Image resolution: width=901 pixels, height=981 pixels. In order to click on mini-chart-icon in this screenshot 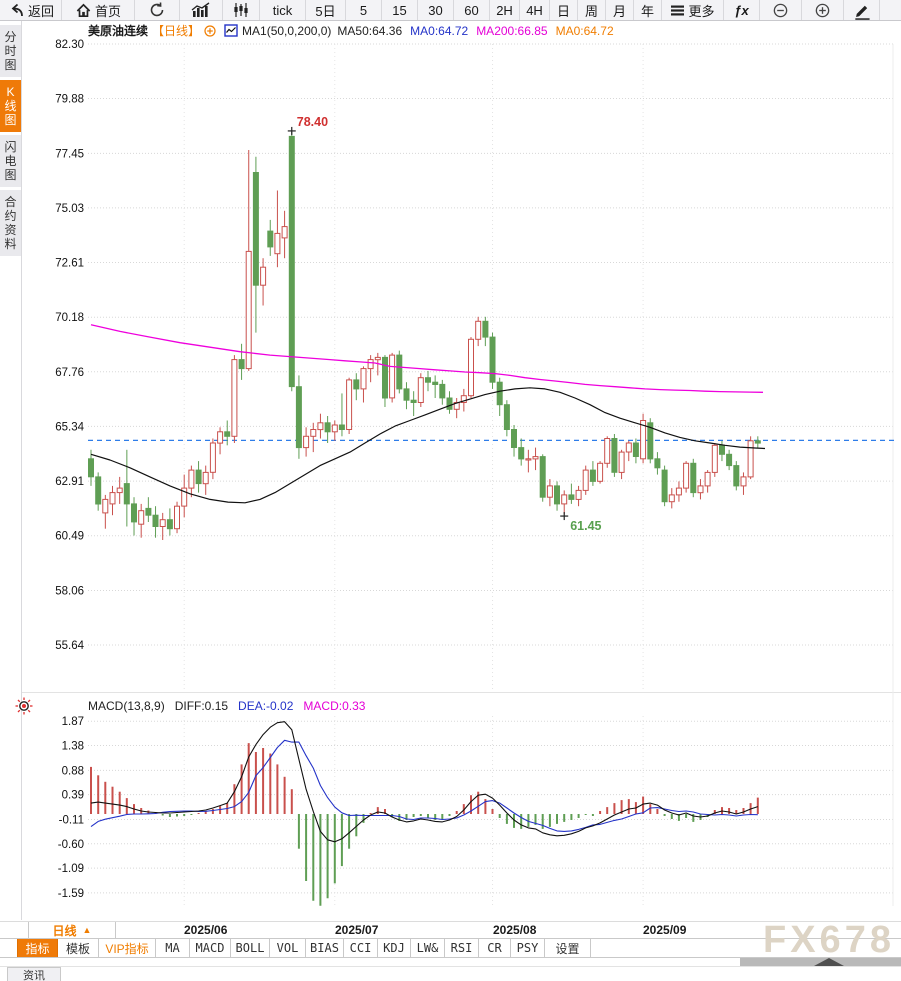, I will do `click(231, 30)`.